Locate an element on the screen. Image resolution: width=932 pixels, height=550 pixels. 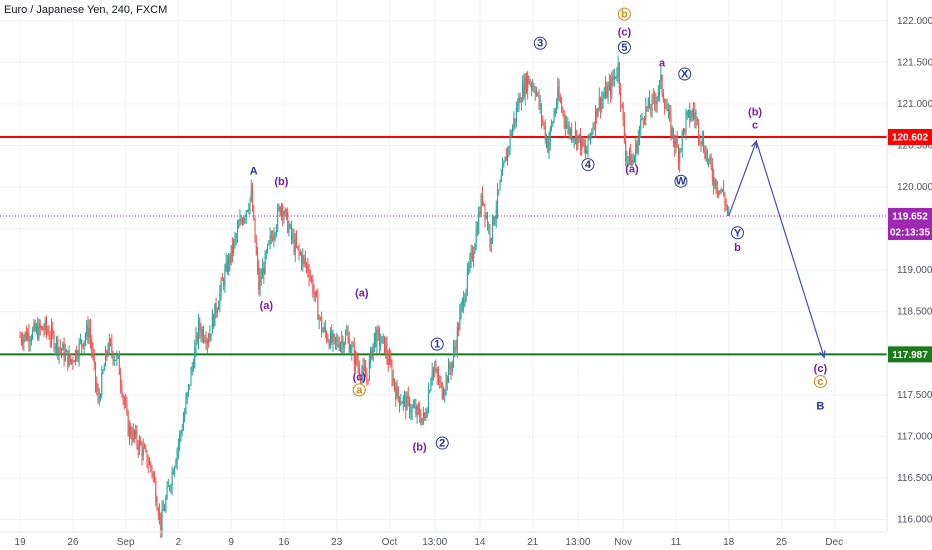
time-tick-label: 2 is located at coordinates (179, 542).